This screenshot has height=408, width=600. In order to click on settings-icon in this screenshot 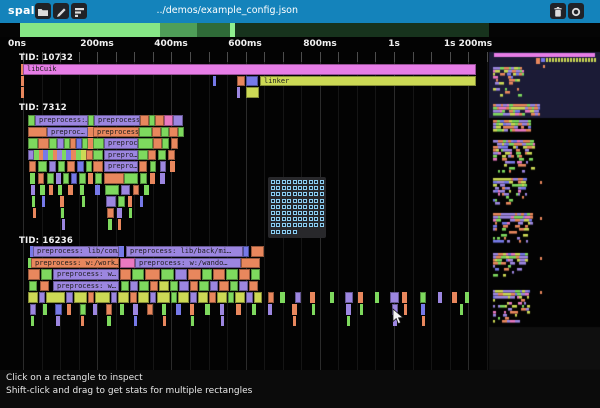, I will do `click(576, 11)`.